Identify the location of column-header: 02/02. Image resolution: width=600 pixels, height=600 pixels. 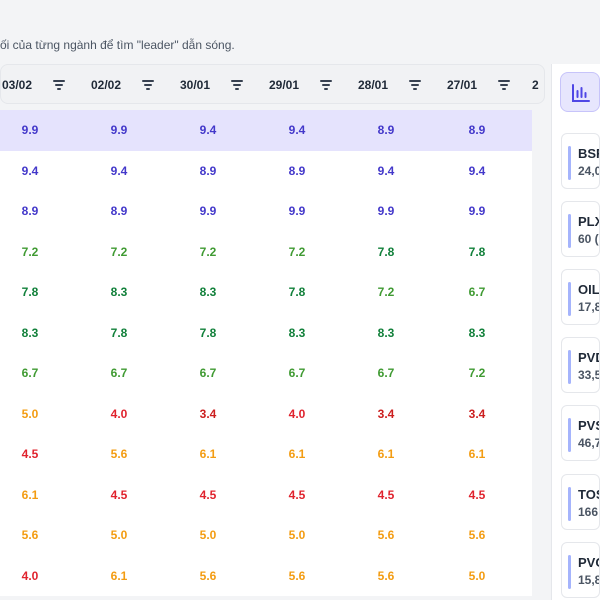
(122, 85).